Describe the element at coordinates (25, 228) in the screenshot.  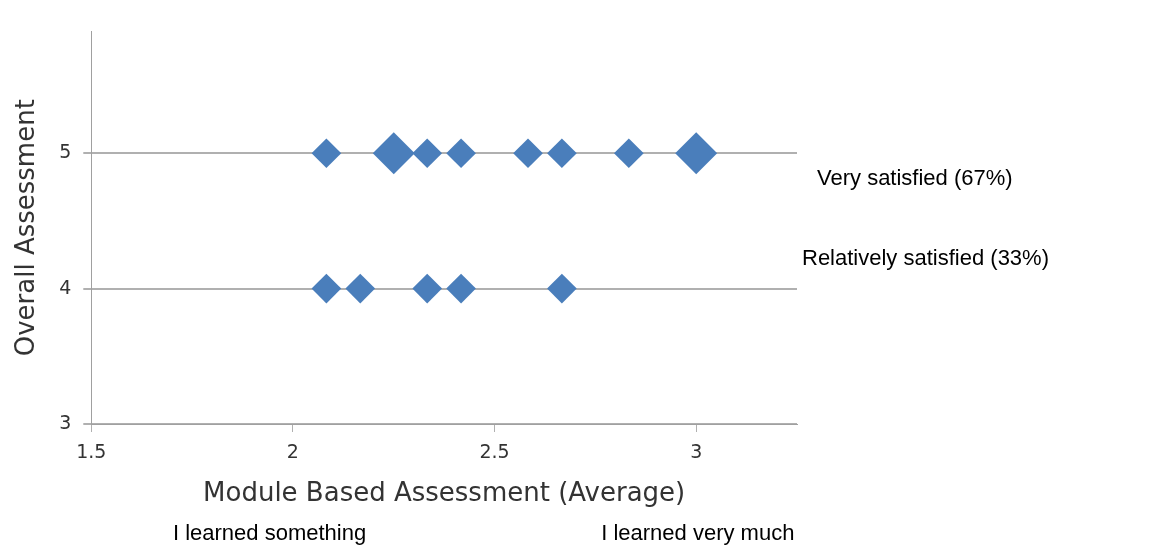
I see `y-axis-title: Overall Assessment` at that location.